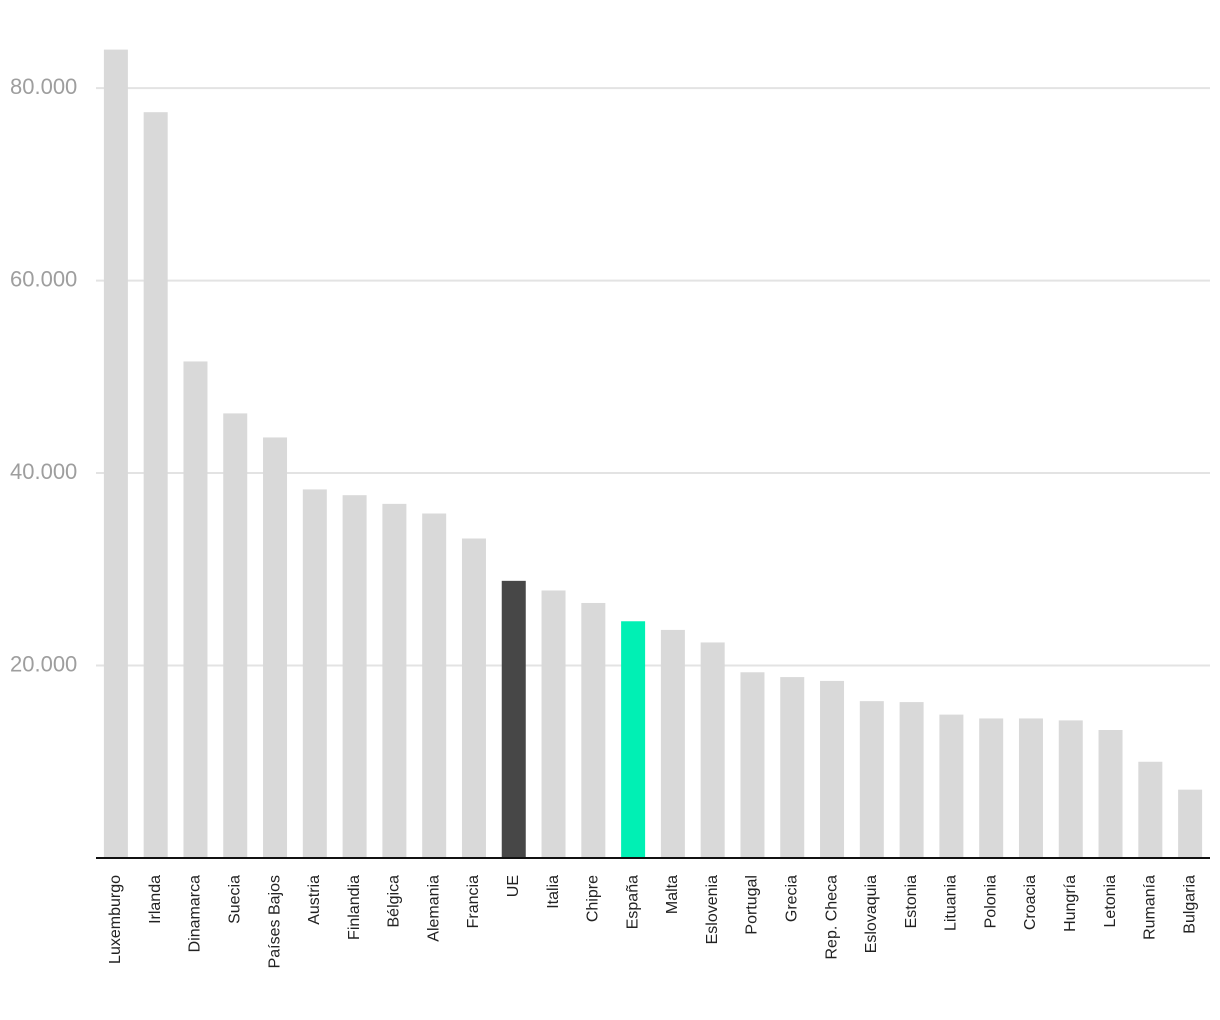 This screenshot has width=1220, height=1020. I want to click on x-tick-label: Suecia, so click(234, 899).